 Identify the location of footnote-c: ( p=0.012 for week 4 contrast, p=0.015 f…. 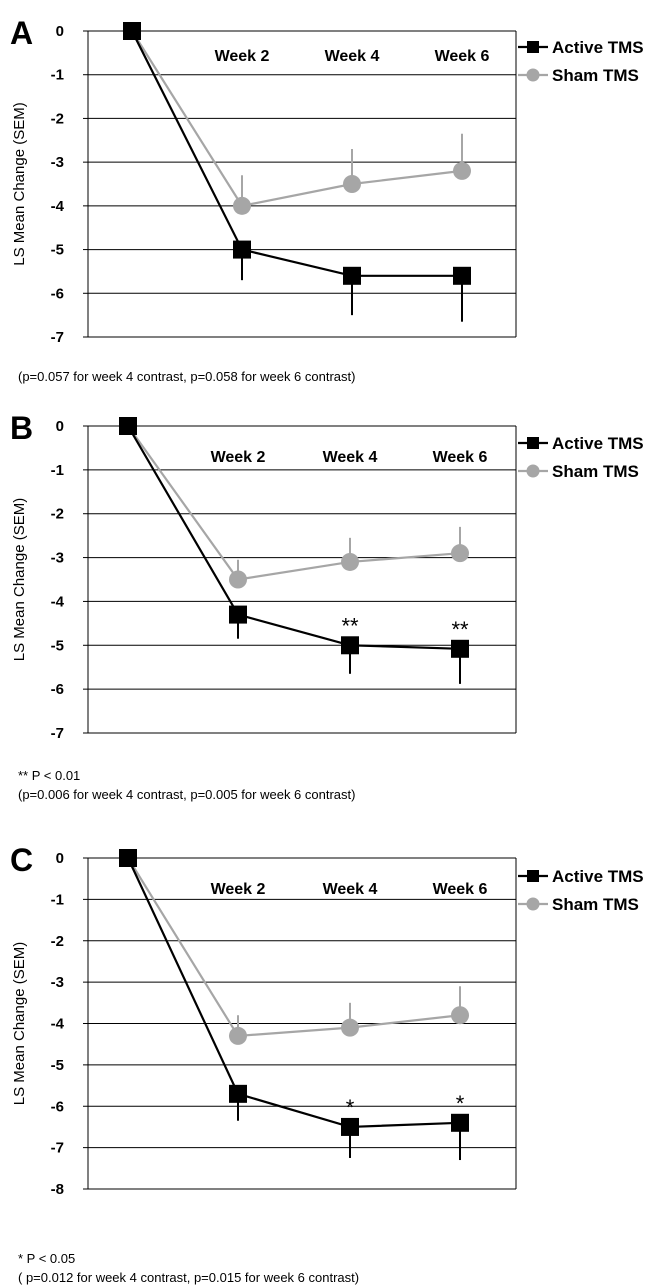
(189, 1277).